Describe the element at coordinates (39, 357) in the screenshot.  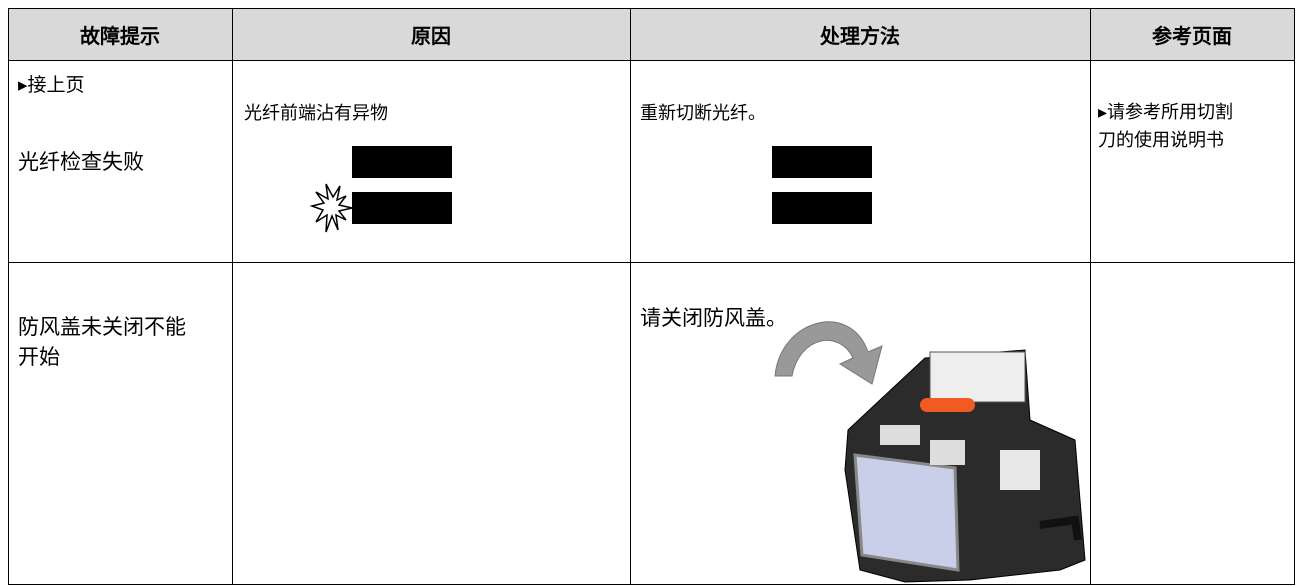
I see `problem: 开始` at that location.